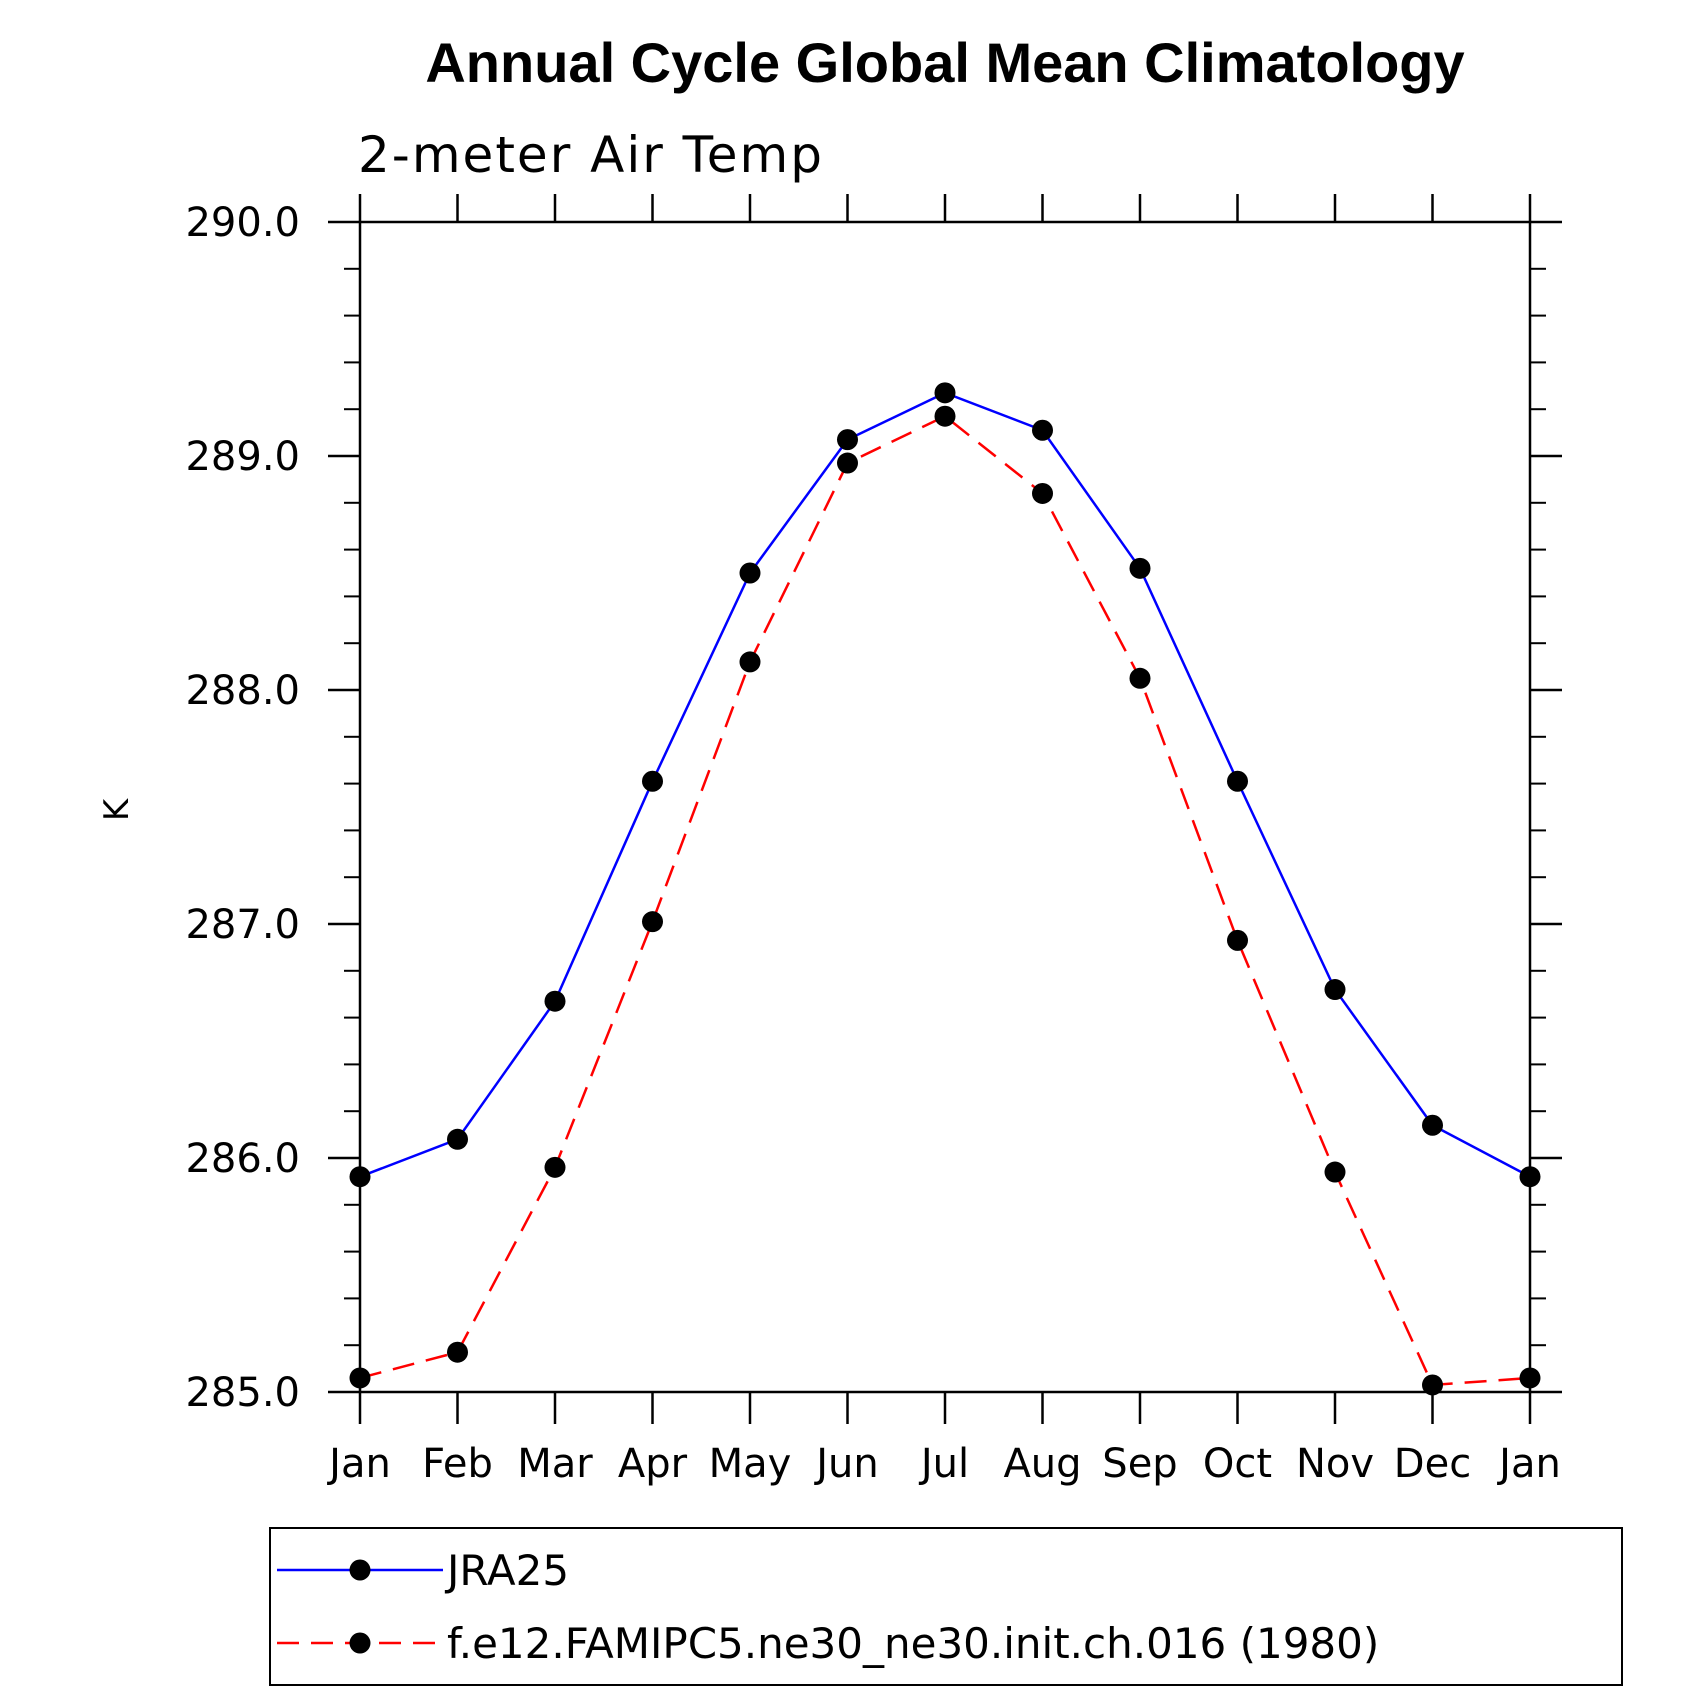  I want to click on y-tick-label: 286.0, so click(242, 1159).